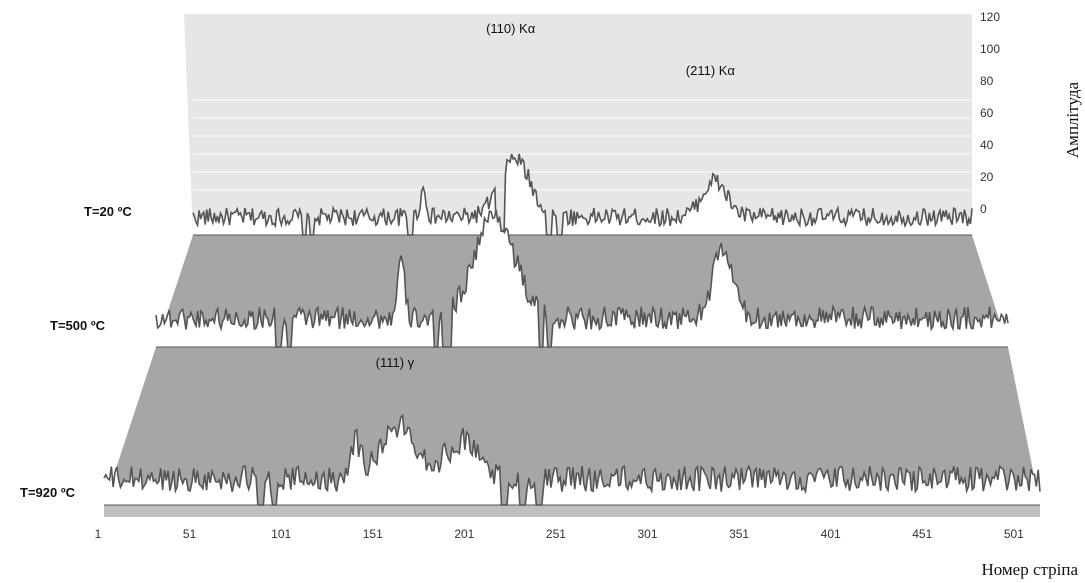 The image size is (1085, 583). Describe the element at coordinates (647, 534) in the screenshot. I see `x-tick-label: 301` at that location.